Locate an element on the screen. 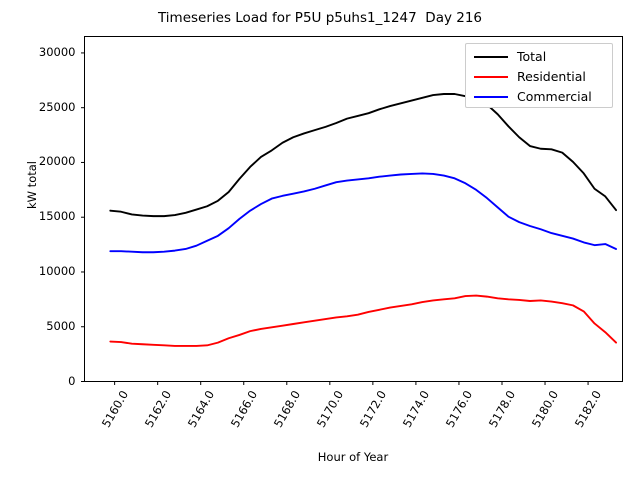 Image resolution: width=640 pixels, height=480 pixels. legend-swatch-commercial is located at coordinates (491, 97).